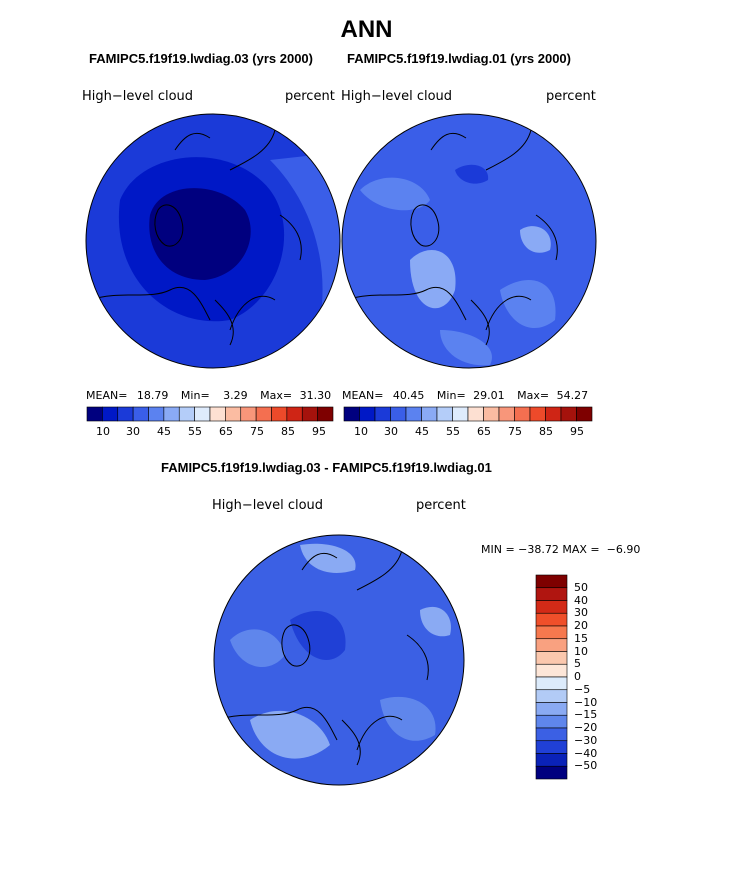 The width and height of the screenshot is (733, 882). I want to click on map-left-coastlines, so click(195, 237).